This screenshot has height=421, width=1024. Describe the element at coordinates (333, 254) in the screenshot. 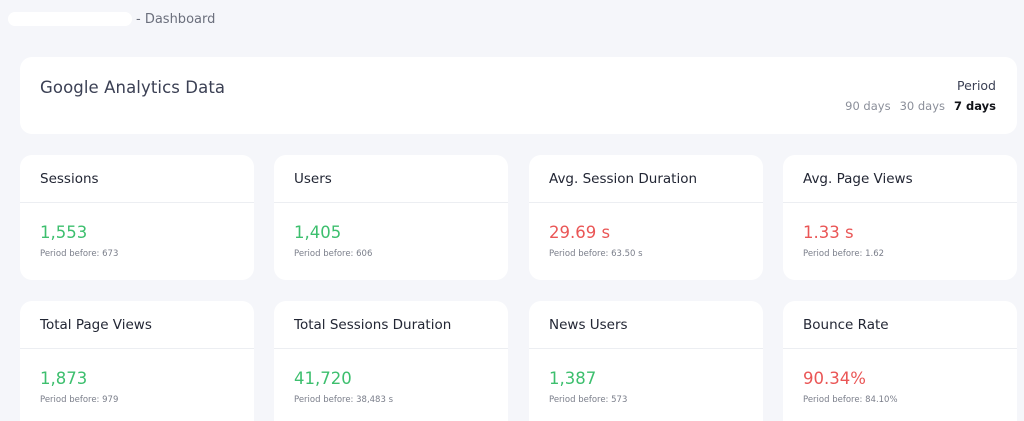

I see `metric-period-before: Period before: 606` at that location.